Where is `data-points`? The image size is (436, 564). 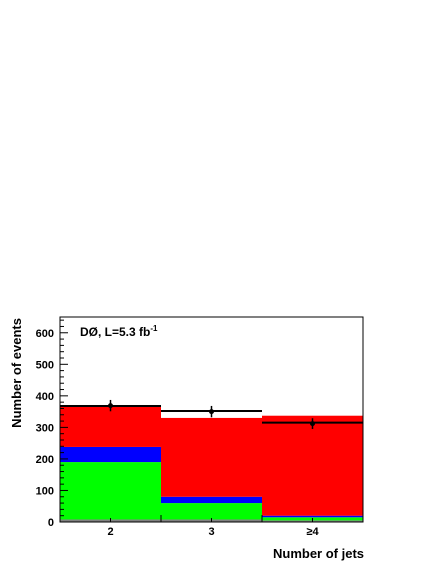
data-points is located at coordinates (211, 414).